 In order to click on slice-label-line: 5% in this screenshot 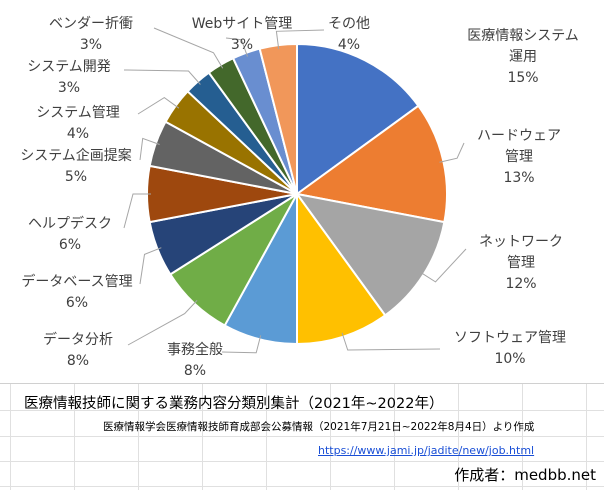, I will do `click(76, 177)`.